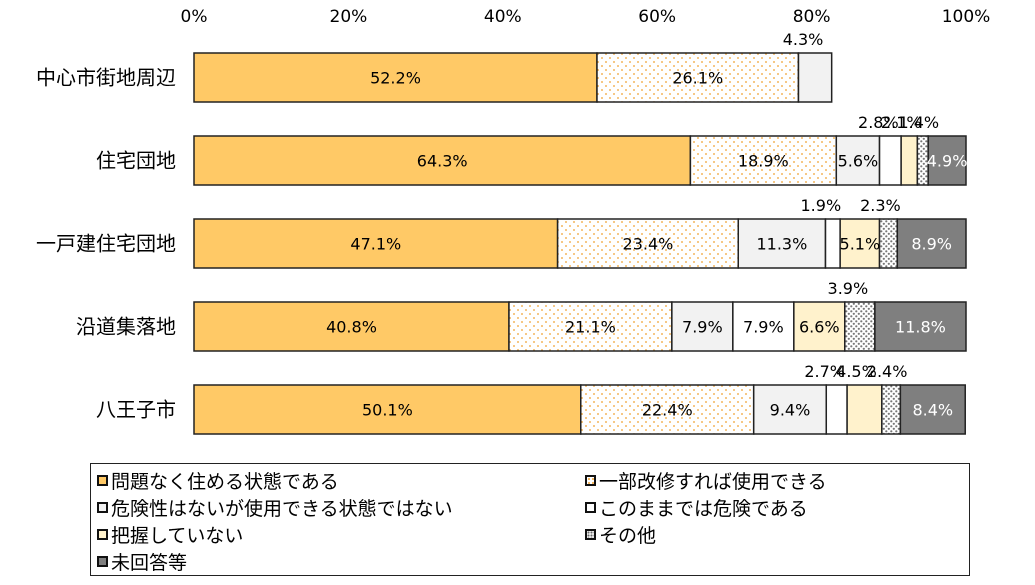 Image resolution: width=1035 pixels, height=585 pixels. I want to click on data-label: 22.4%, so click(667, 410).